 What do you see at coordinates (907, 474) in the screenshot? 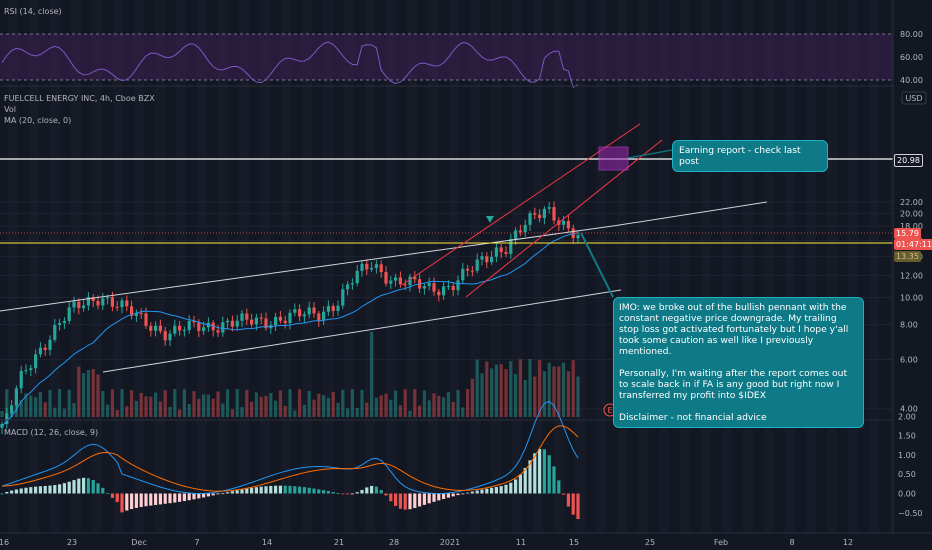
I see `macd-tick-label: 0.50` at bounding box center [907, 474].